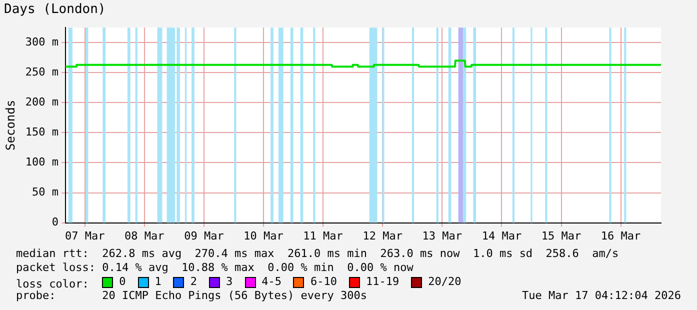  What do you see at coordinates (317, 254) in the screenshot?
I see `text: median rtt: 262.8 ms avg 270.4 ms max 261.0 ms min 263.0 ms now 1.0 ms sd 258.6 am/s` at bounding box center [317, 254].